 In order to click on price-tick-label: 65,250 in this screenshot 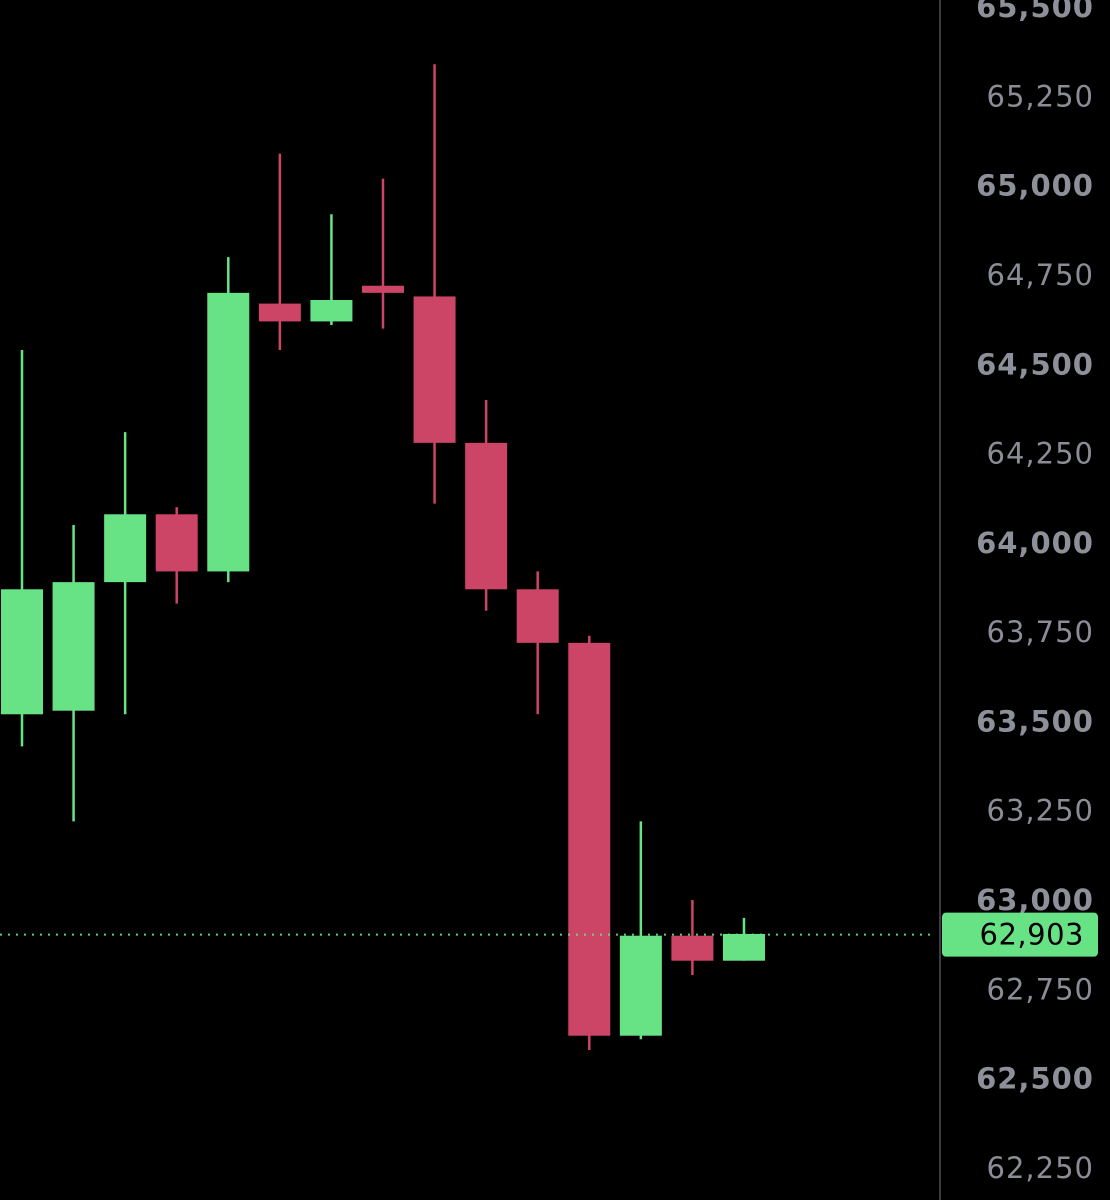, I will do `click(1040, 96)`.